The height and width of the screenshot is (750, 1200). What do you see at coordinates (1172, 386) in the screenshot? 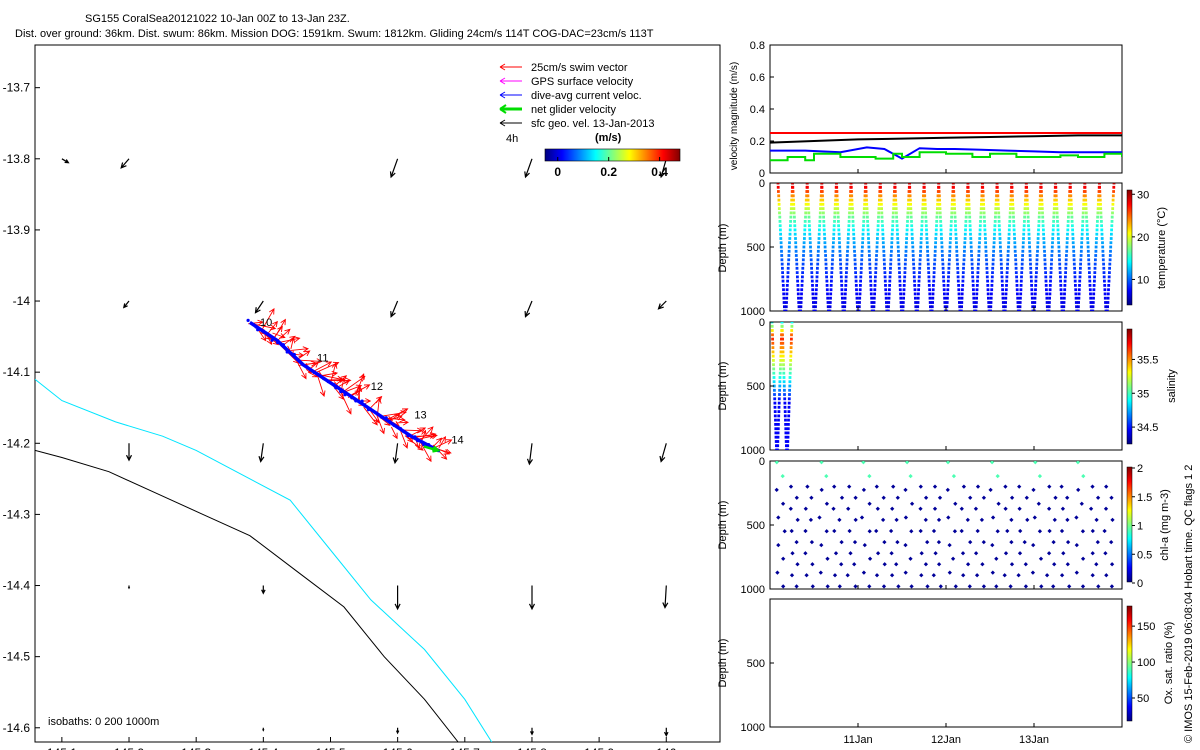
I see `salinity-colorbar-label: salinity` at bounding box center [1172, 386].